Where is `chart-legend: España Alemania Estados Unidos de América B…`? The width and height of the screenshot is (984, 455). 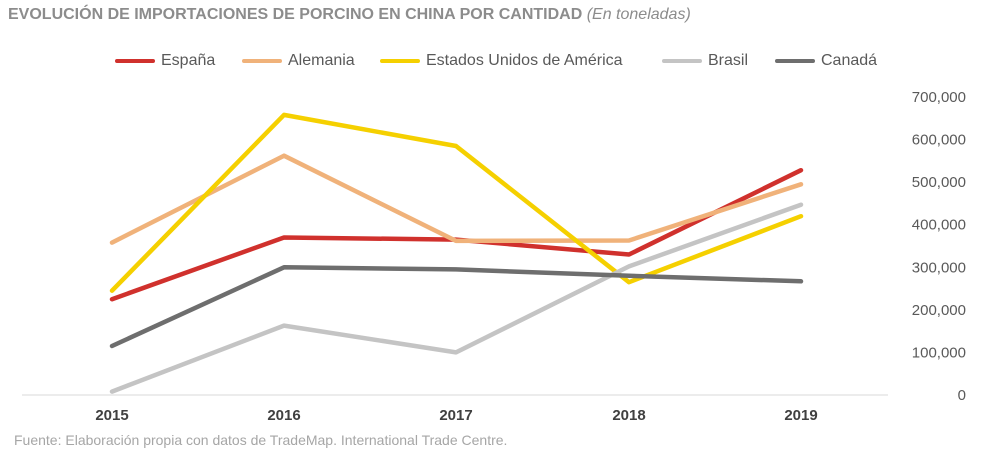 chart-legend: España Alemania Estados Unidos de América B… is located at coordinates (492, 61).